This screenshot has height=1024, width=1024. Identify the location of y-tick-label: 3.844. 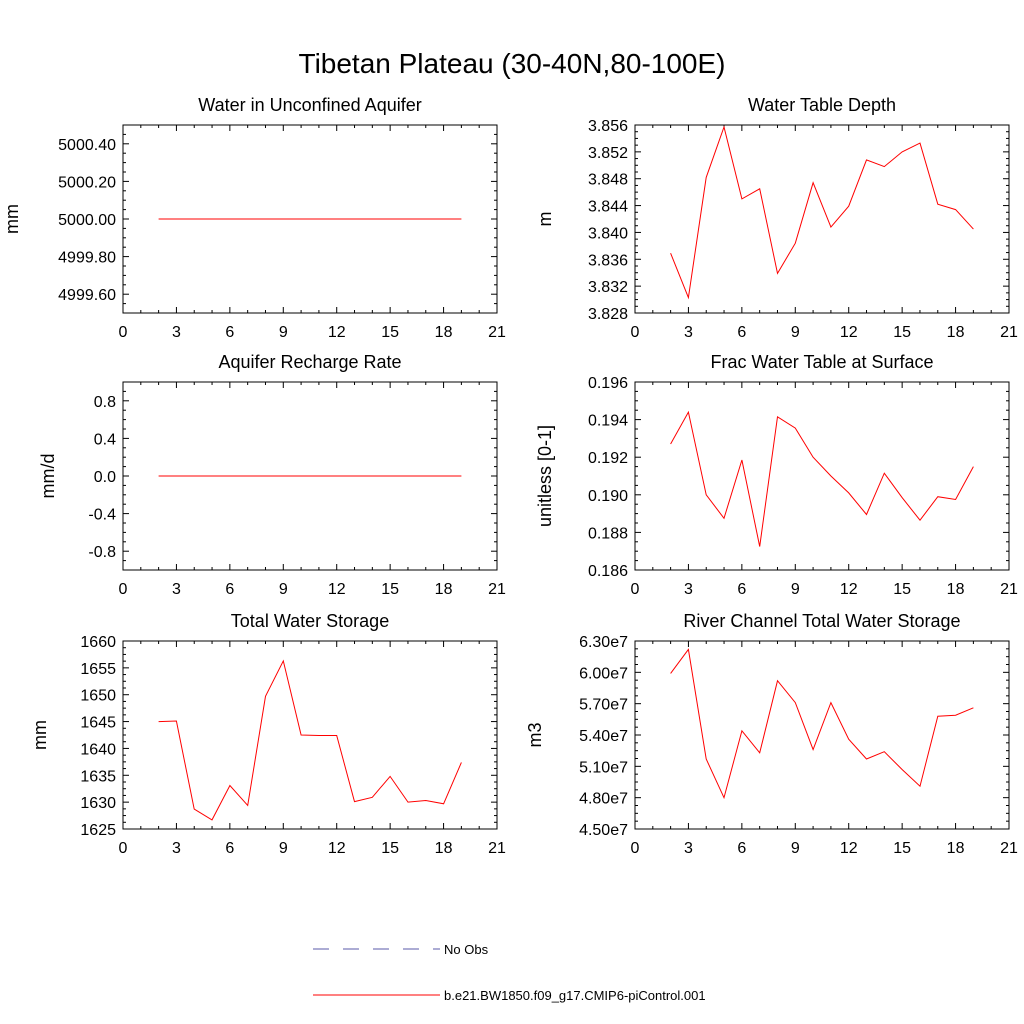
(608, 207).